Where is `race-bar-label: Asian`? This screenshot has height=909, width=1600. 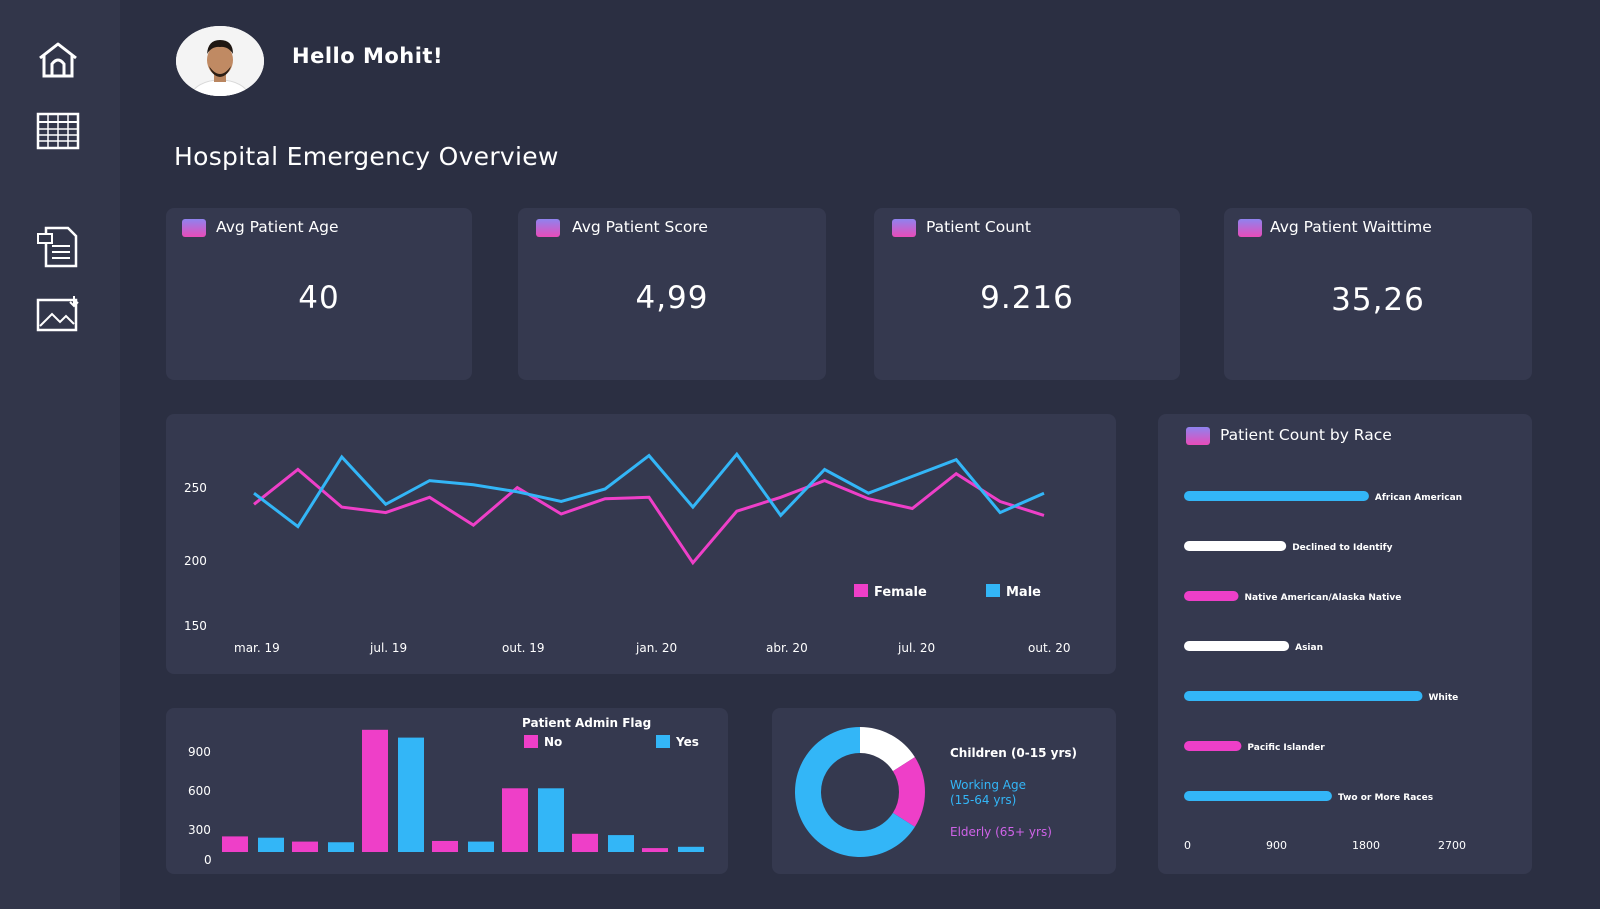
race-bar-label: Asian is located at coordinates (1309, 648).